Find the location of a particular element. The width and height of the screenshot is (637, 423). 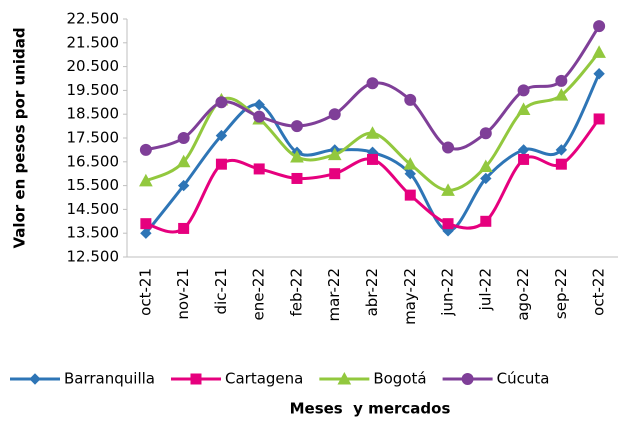

x-tick-label: nov-21 is located at coordinates (183, 294).